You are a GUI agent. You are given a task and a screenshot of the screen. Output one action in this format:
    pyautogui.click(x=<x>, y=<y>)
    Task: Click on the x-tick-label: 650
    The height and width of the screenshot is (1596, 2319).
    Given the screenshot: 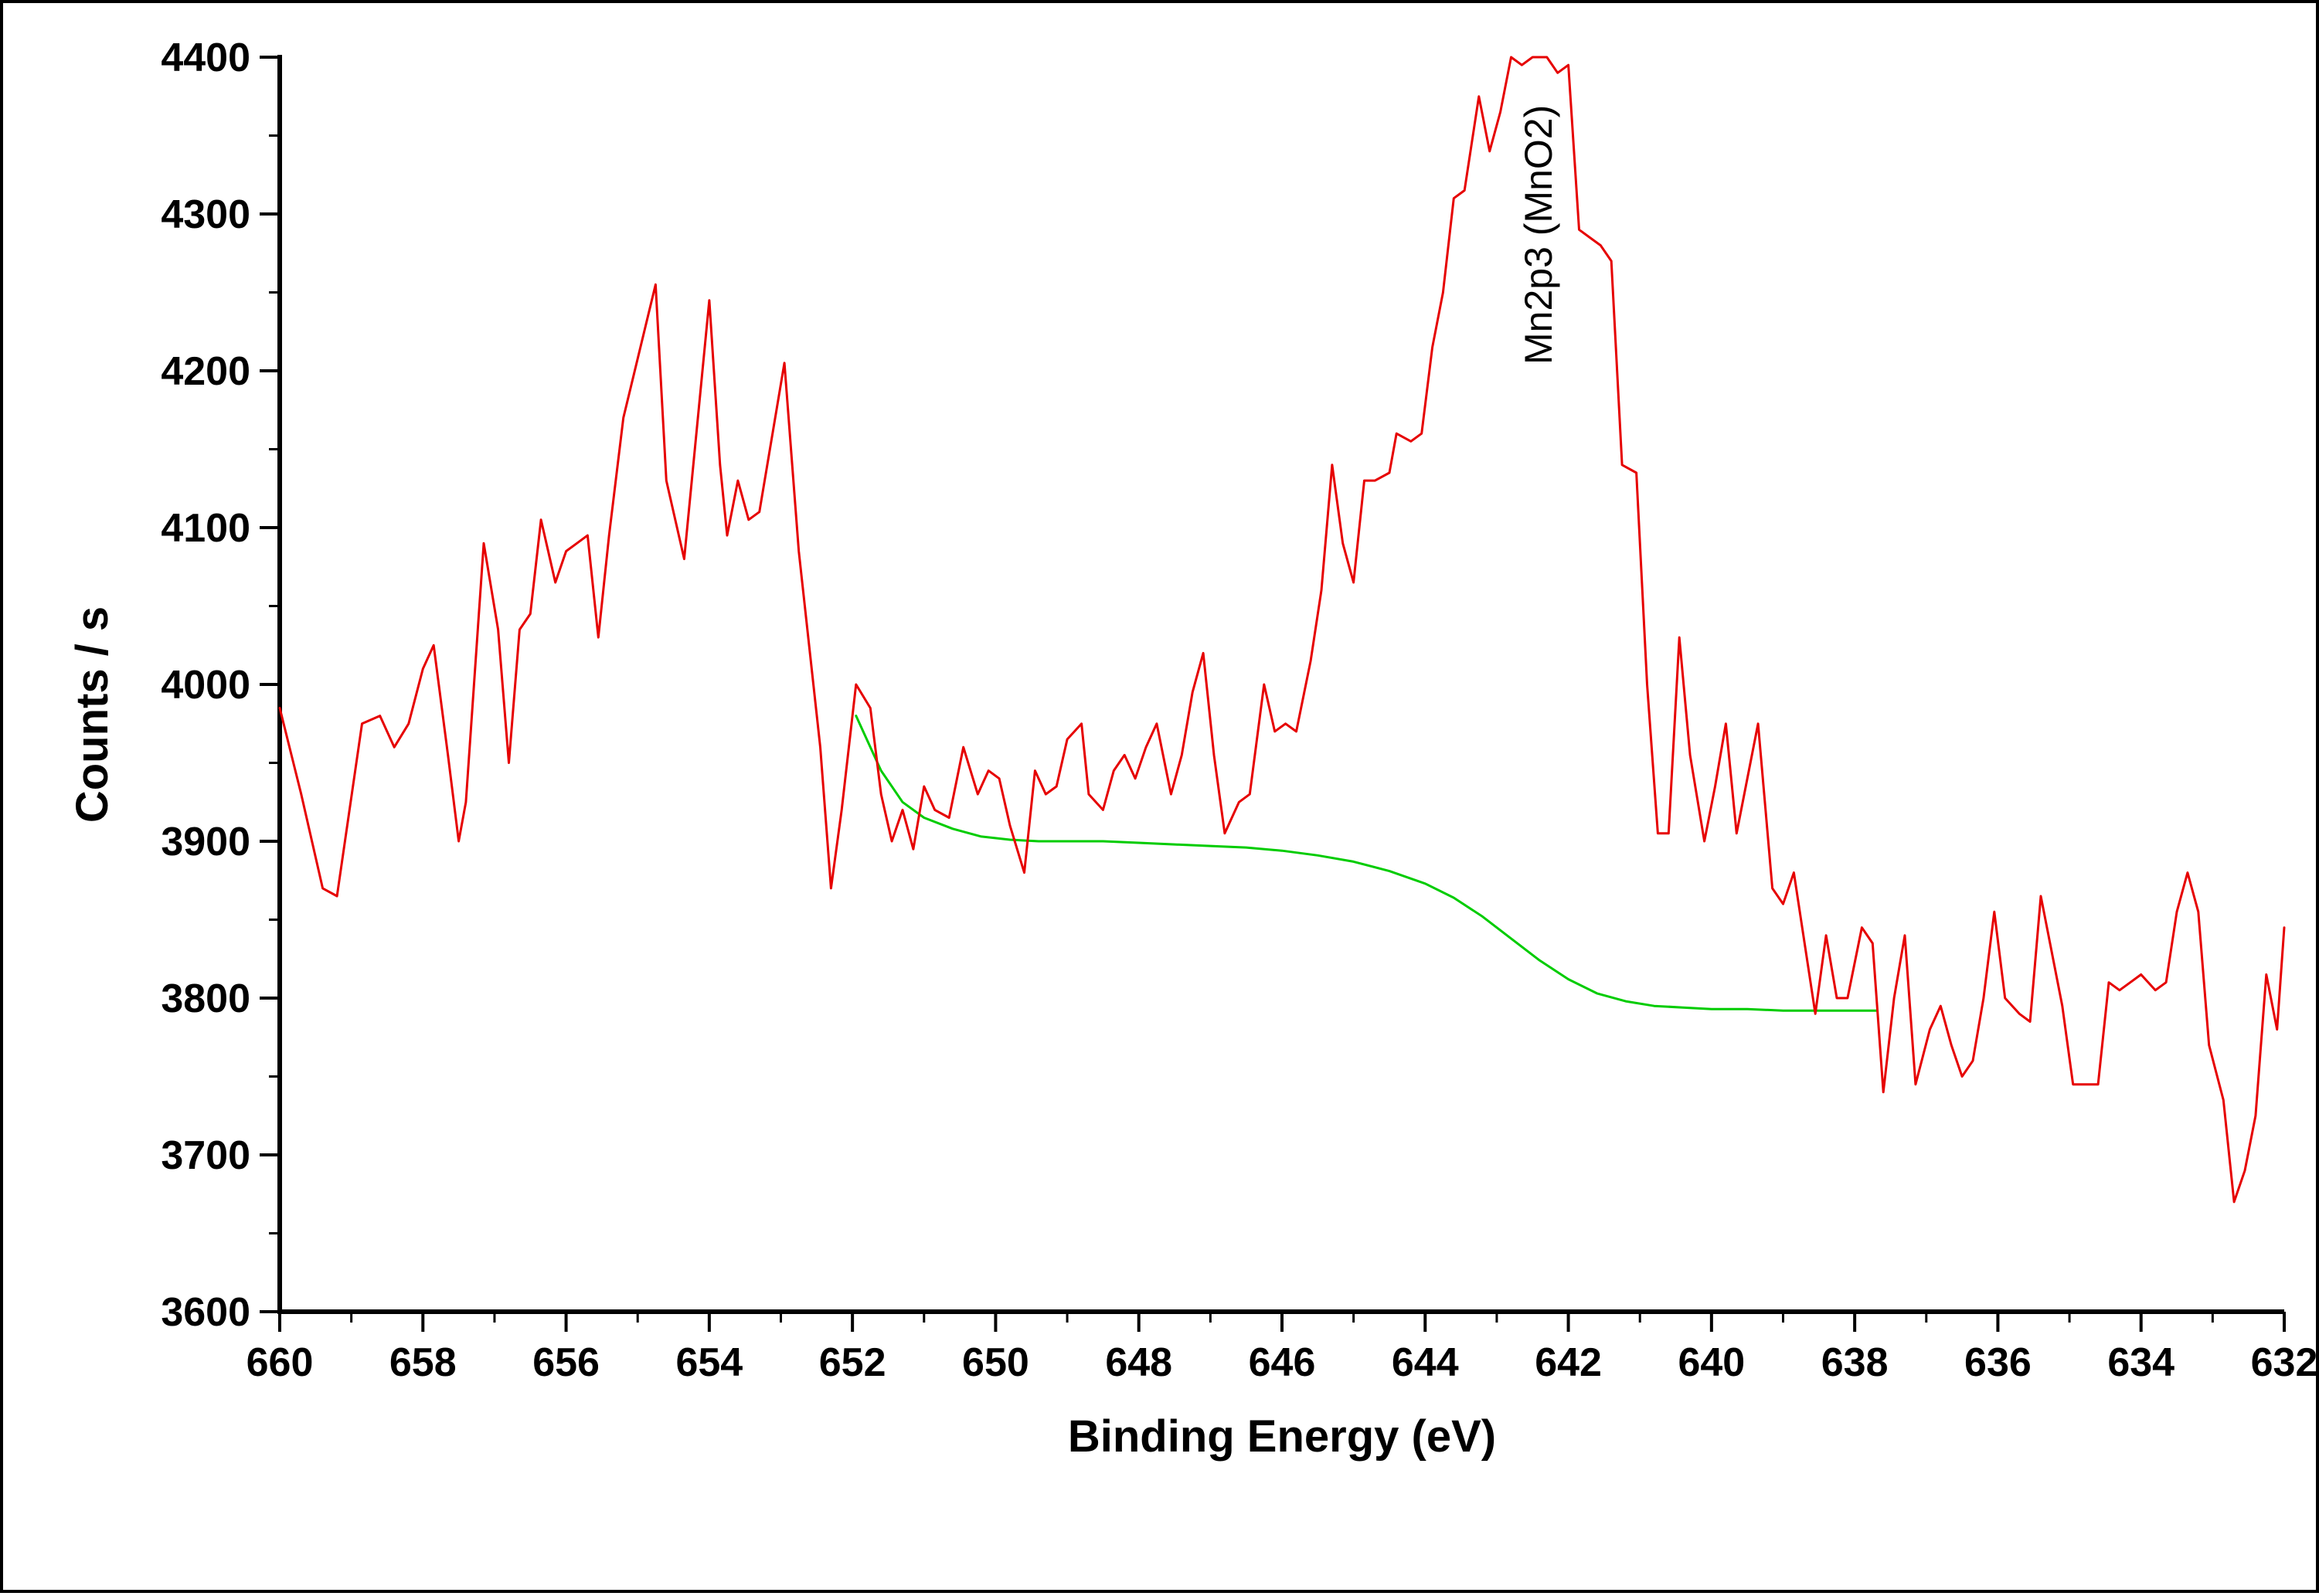 What is the action you would take?
    pyautogui.click(x=995, y=1362)
    